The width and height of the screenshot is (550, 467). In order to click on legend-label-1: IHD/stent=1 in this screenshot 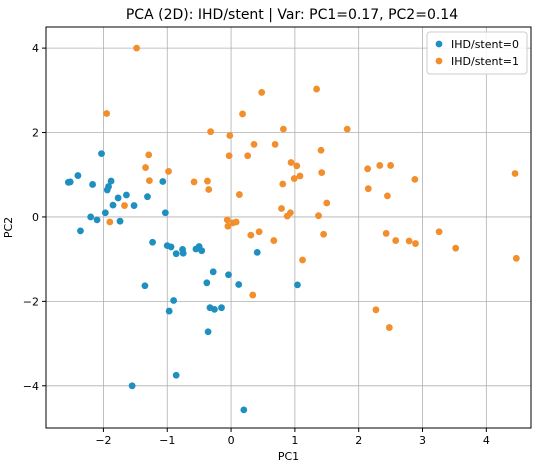, I will do `click(485, 61)`.